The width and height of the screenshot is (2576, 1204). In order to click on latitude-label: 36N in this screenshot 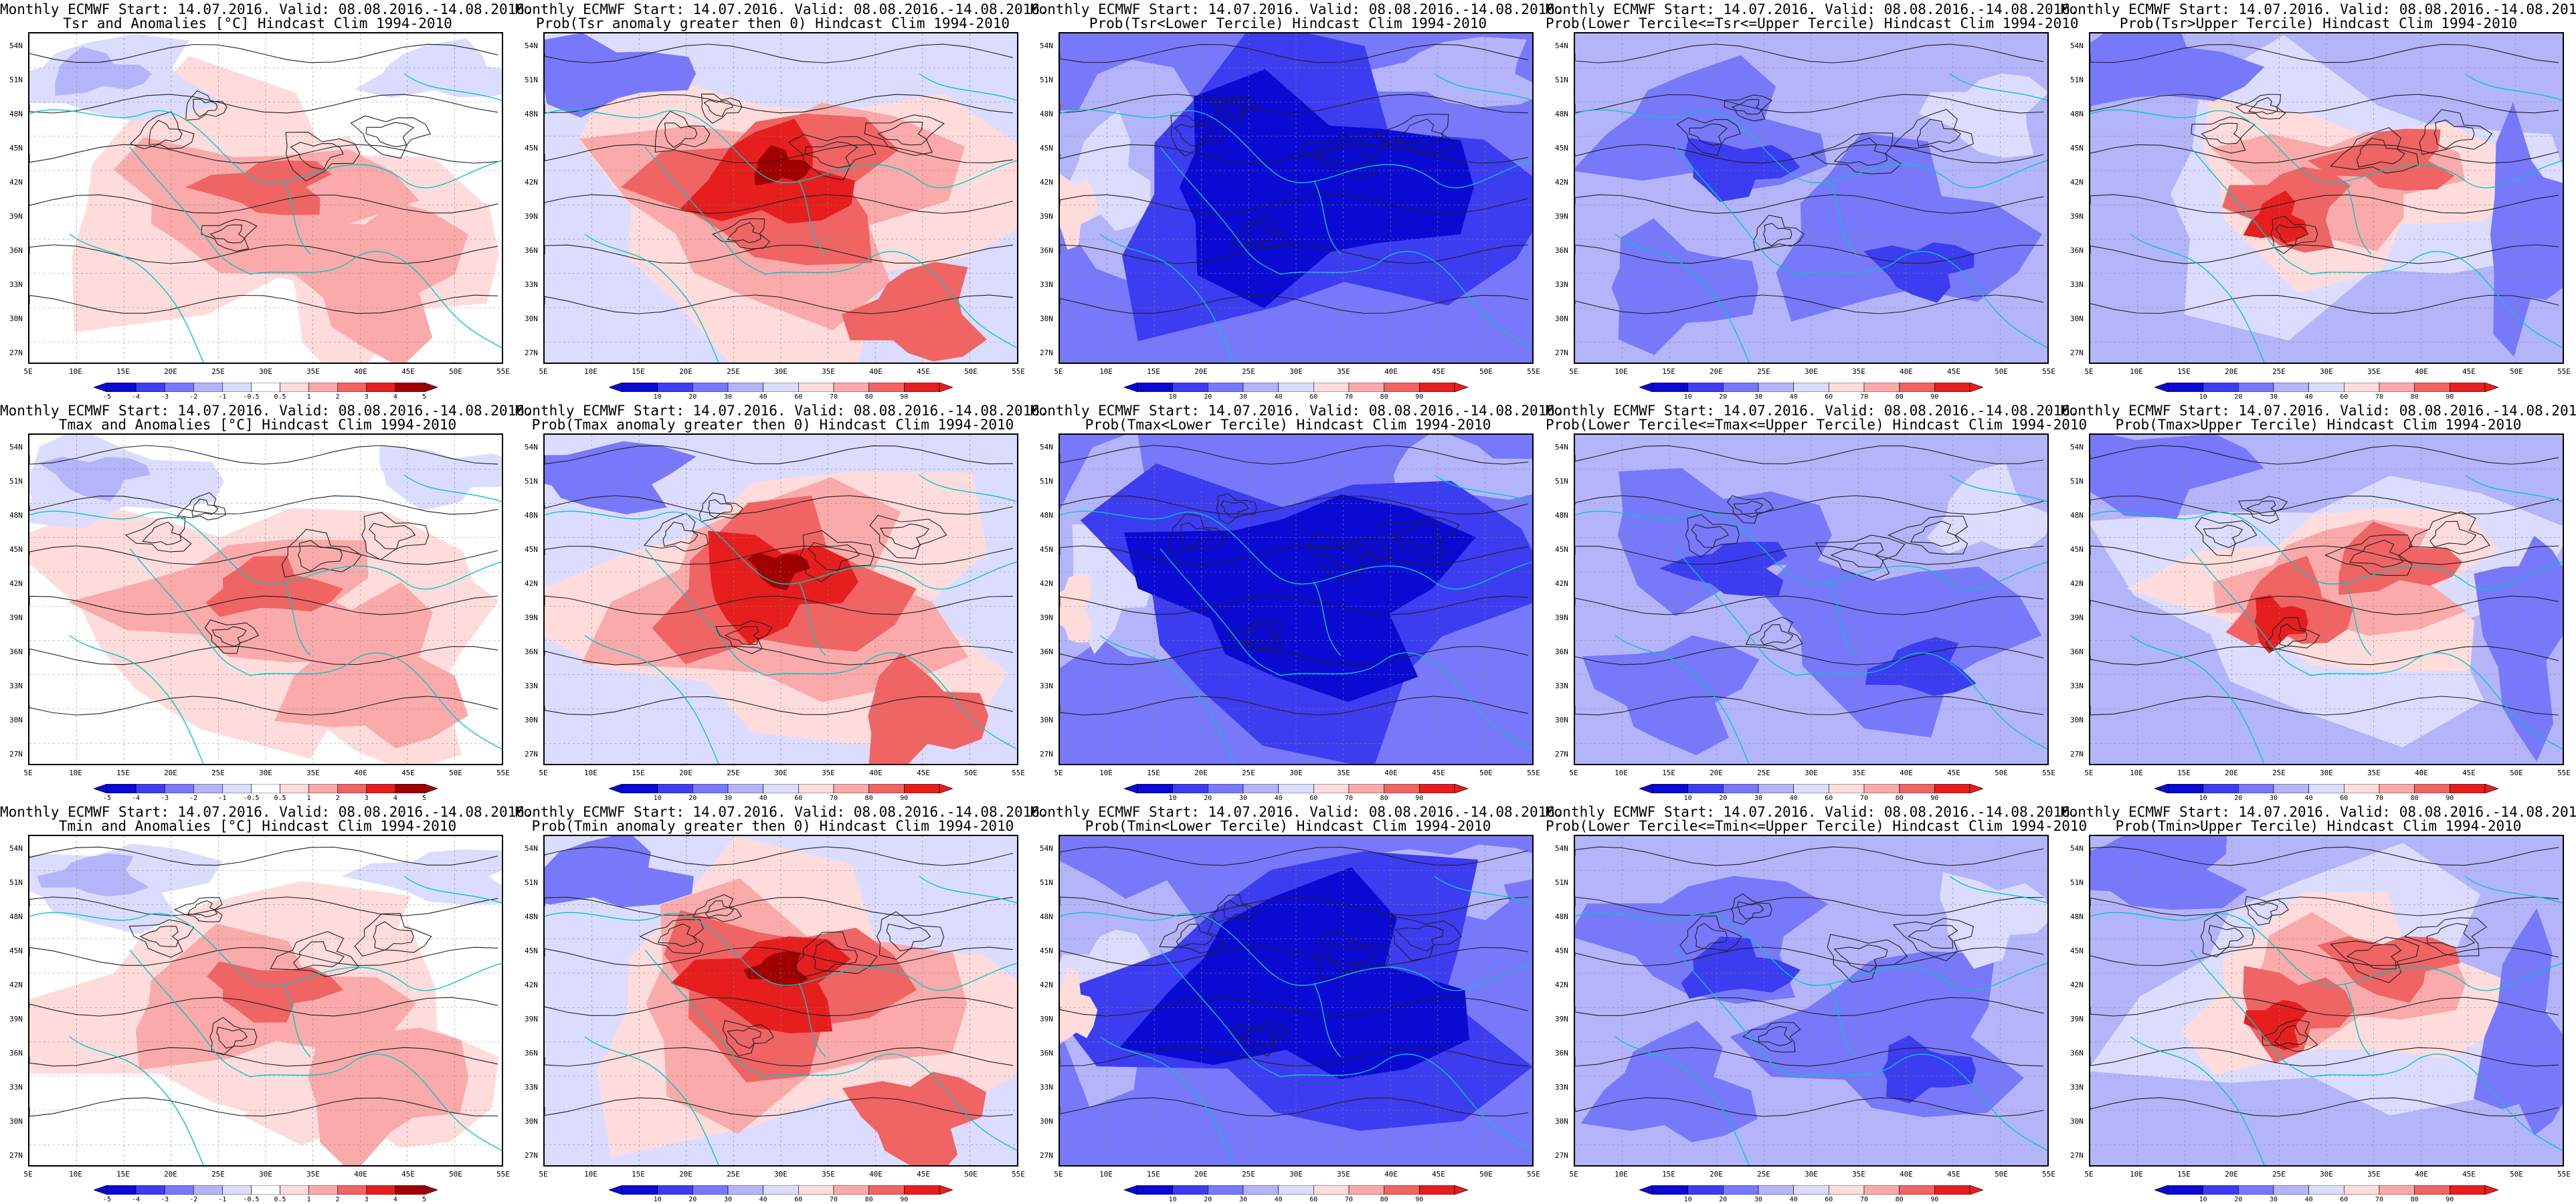, I will do `click(1046, 651)`.